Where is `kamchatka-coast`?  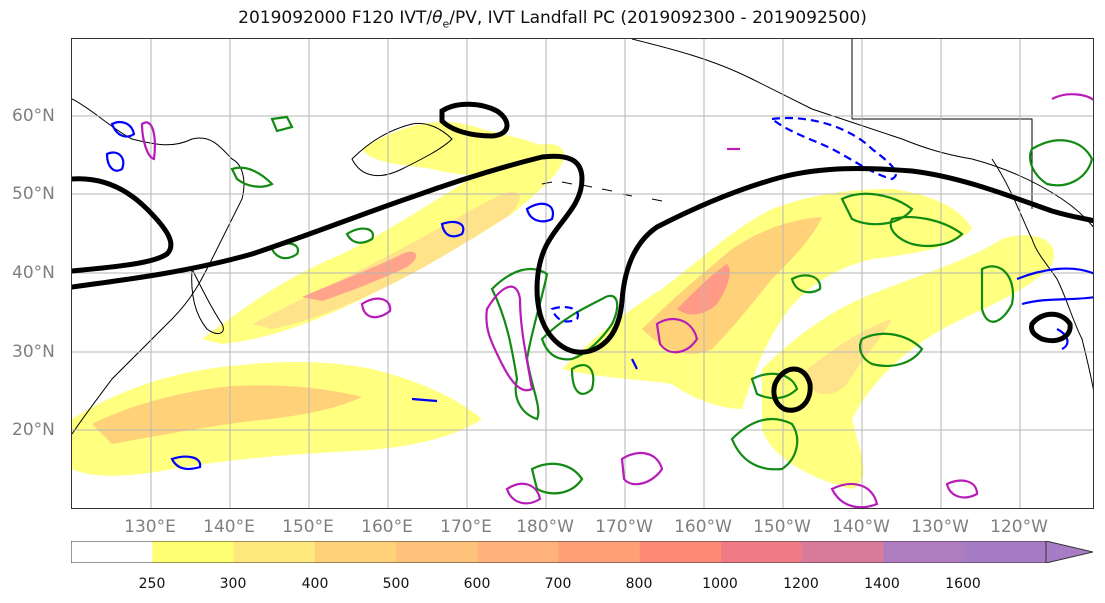
kamchatka-coast is located at coordinates (402, 149).